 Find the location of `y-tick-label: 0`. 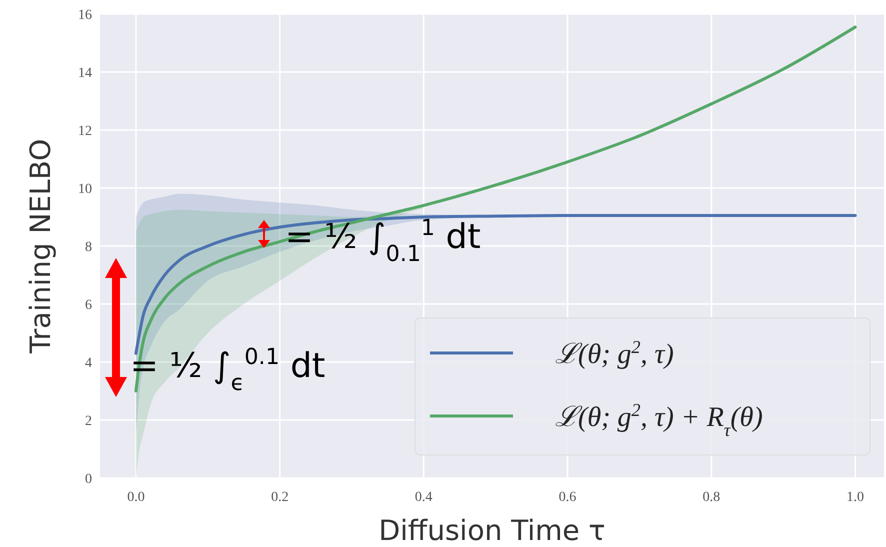

y-tick-label: 0 is located at coordinates (88, 479).